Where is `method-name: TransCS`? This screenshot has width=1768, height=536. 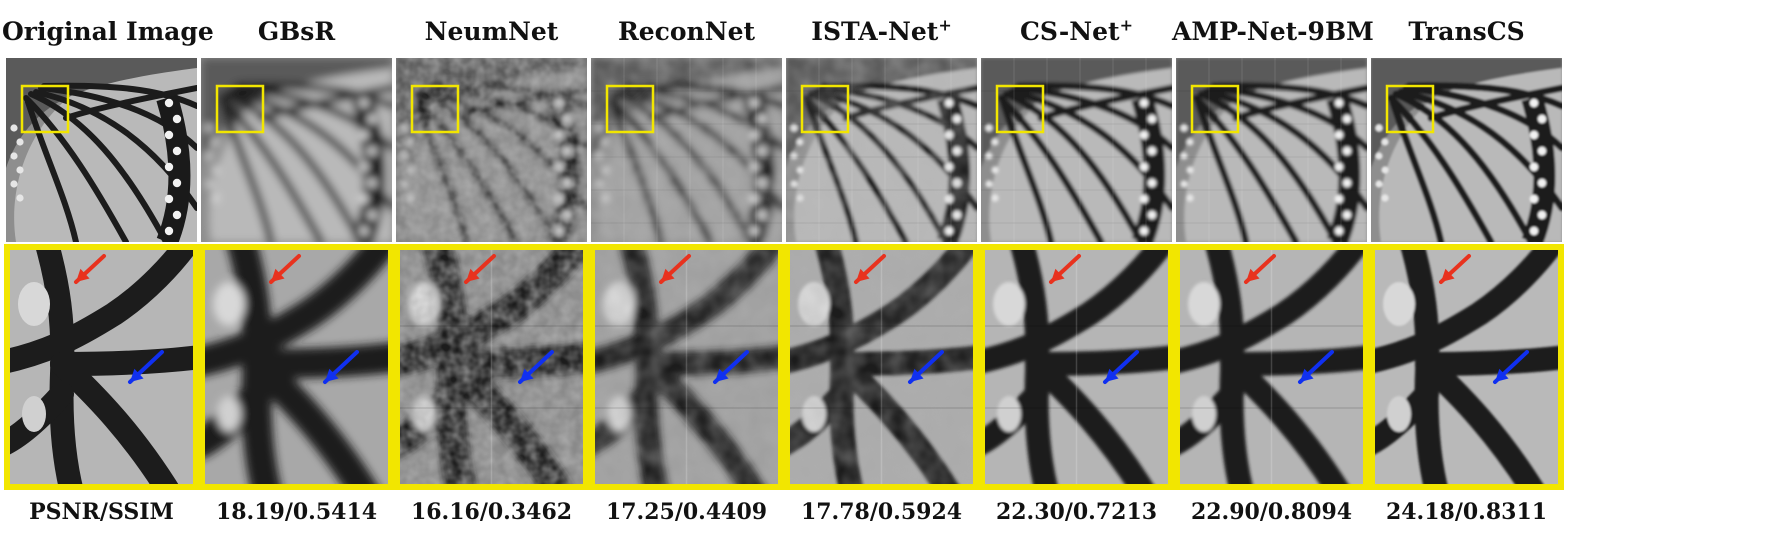
method-name: TransCS is located at coordinates (1466, 31).